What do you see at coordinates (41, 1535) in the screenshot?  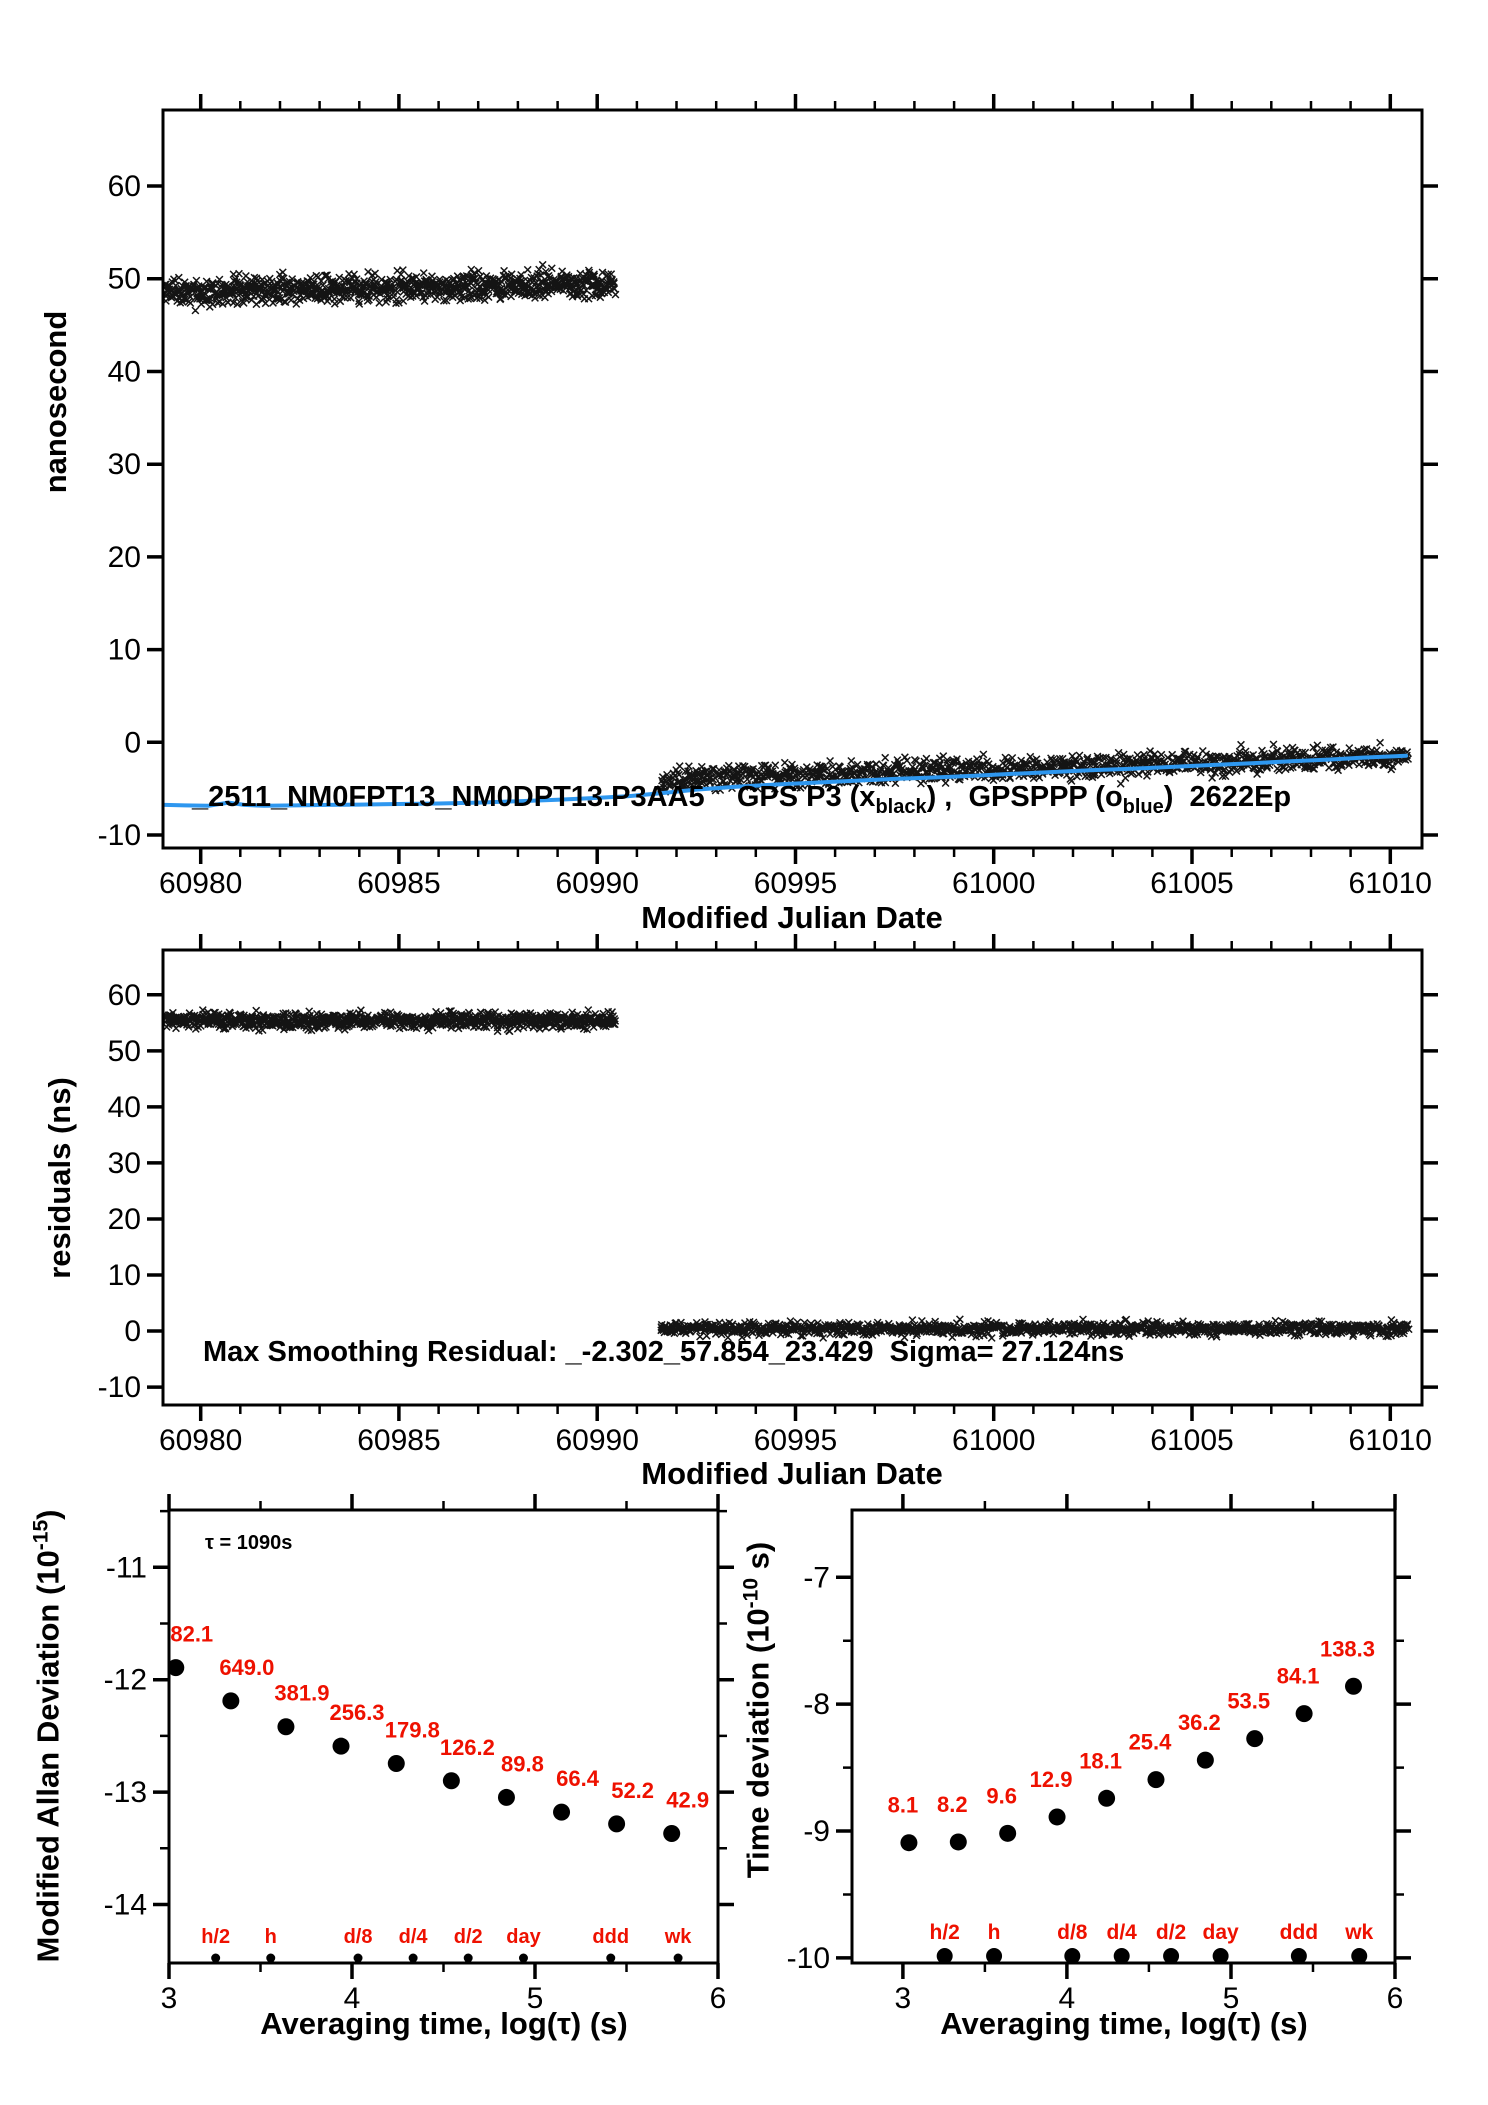 I see `plot3-ylabel-sup: -15` at bounding box center [41, 1535].